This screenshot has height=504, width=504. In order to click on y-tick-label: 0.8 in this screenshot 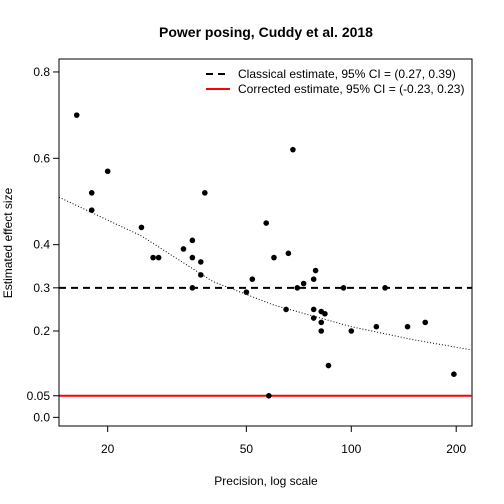, I will do `click(41, 72)`.